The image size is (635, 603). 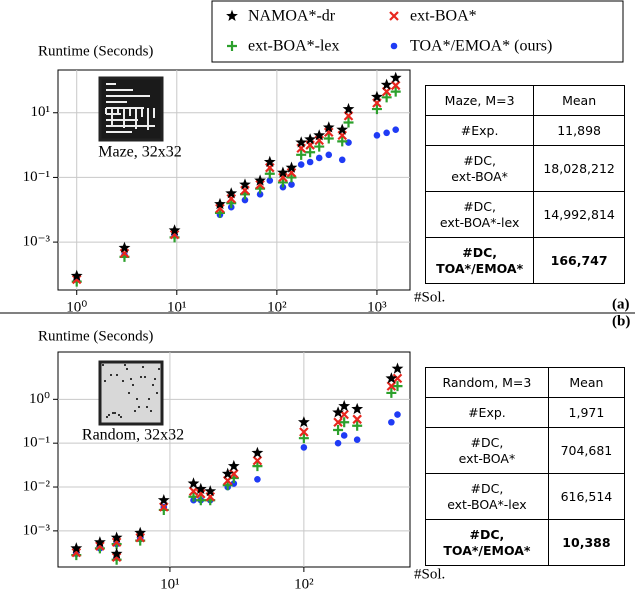 I want to click on x-tick-label: 10², so click(x=277, y=307).